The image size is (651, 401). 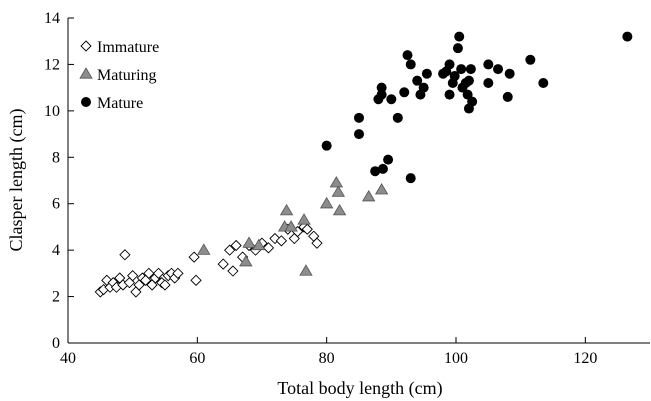 What do you see at coordinates (128, 47) in the screenshot?
I see `legend-label-immature: Immature` at bounding box center [128, 47].